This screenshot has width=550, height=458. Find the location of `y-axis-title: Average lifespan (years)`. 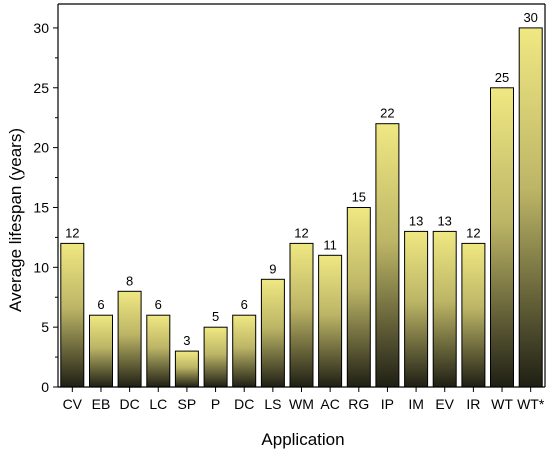

y-axis-title: Average lifespan (years) is located at coordinates (15, 220).